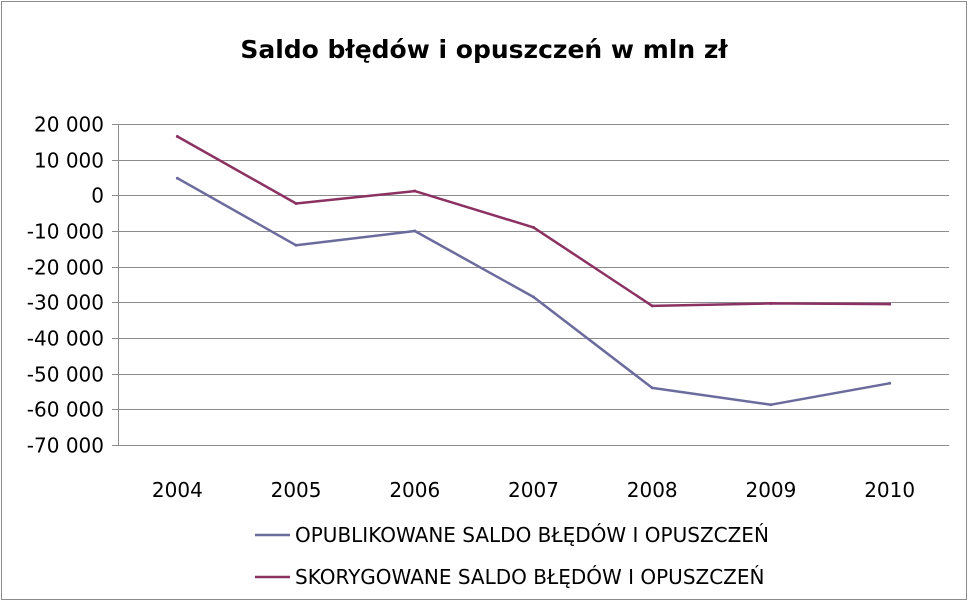 Image resolution: width=970 pixels, height=603 pixels. I want to click on x-tick-label: 2005, so click(296, 490).